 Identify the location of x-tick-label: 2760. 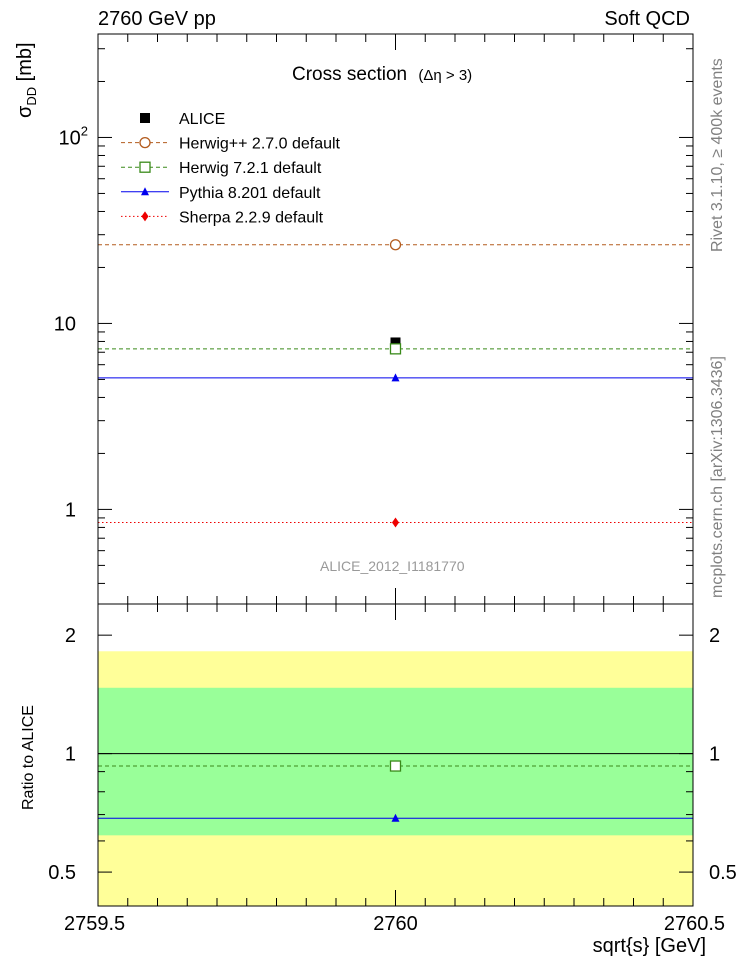
(395, 924).